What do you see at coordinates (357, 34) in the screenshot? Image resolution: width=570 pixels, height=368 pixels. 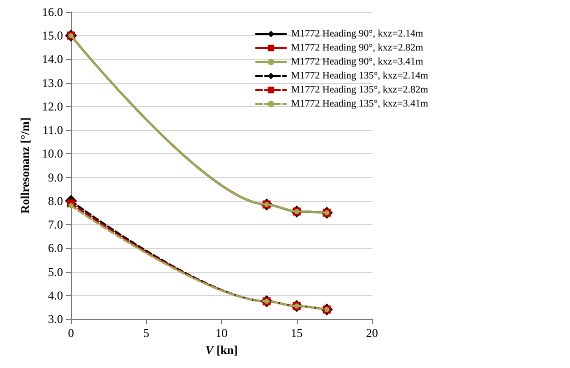 I see `legend-label: M1772 Heading 90°, kxz=2.14m` at bounding box center [357, 34].